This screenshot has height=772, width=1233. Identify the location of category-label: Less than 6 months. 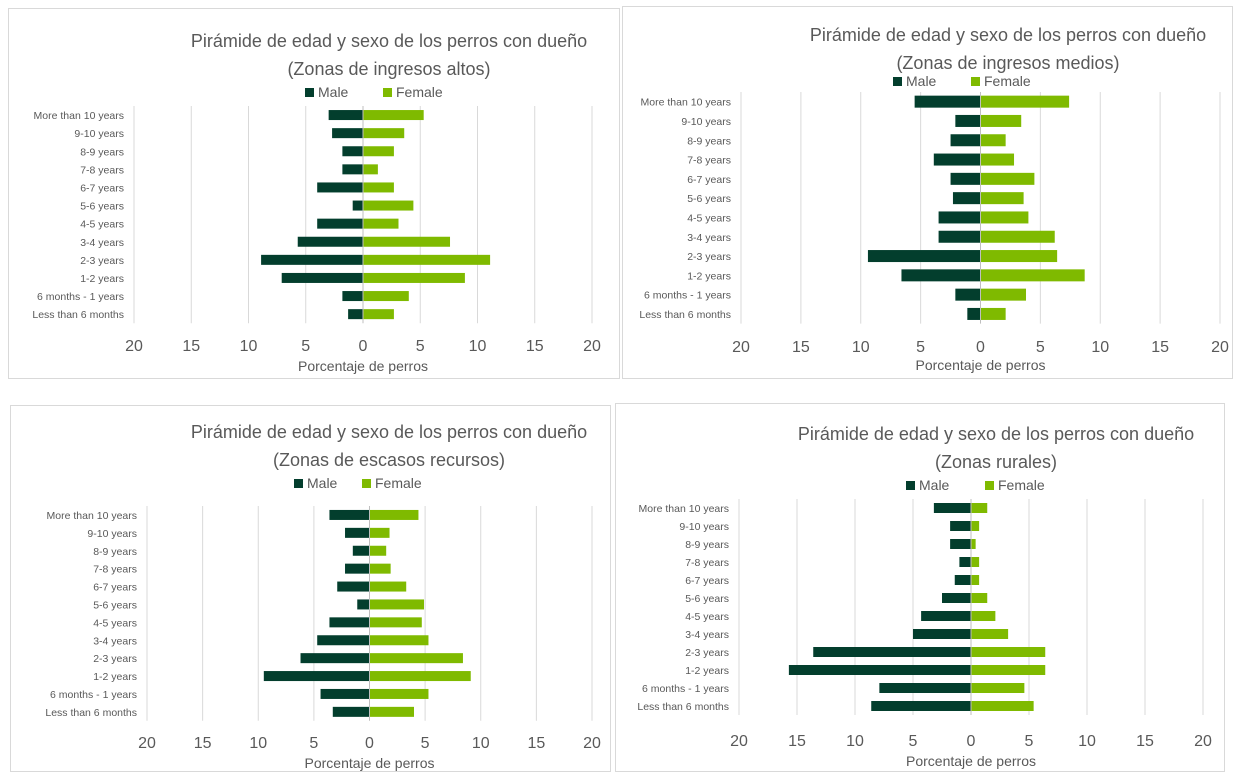
(683, 707).